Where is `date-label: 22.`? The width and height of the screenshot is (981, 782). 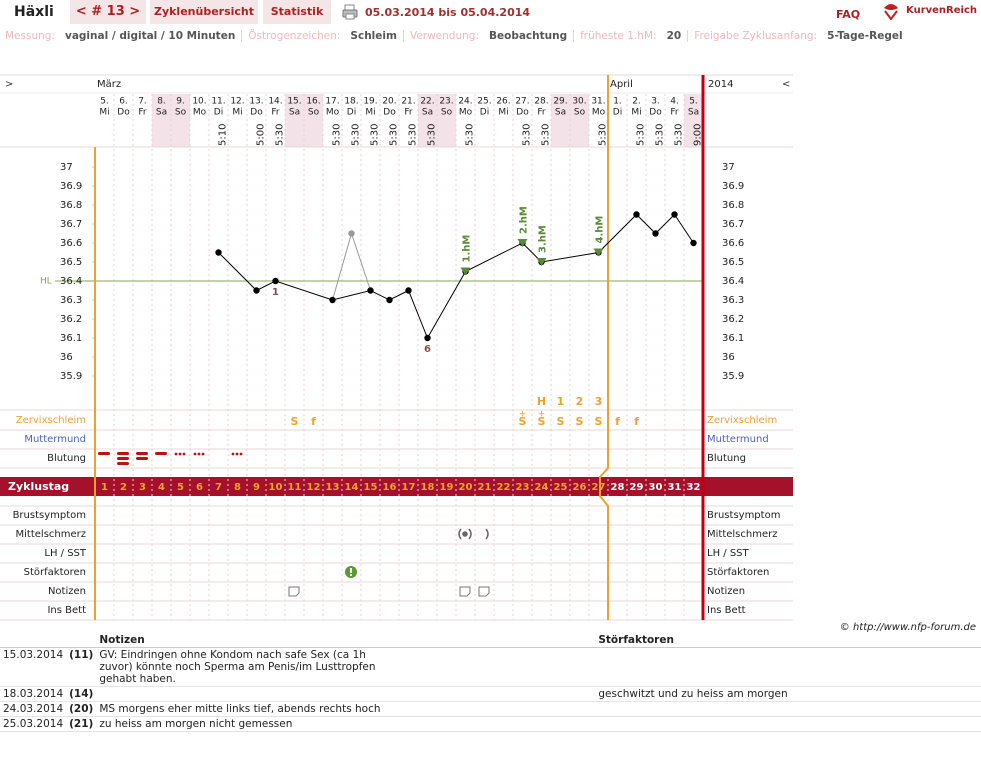
date-label: 22. is located at coordinates (427, 102).